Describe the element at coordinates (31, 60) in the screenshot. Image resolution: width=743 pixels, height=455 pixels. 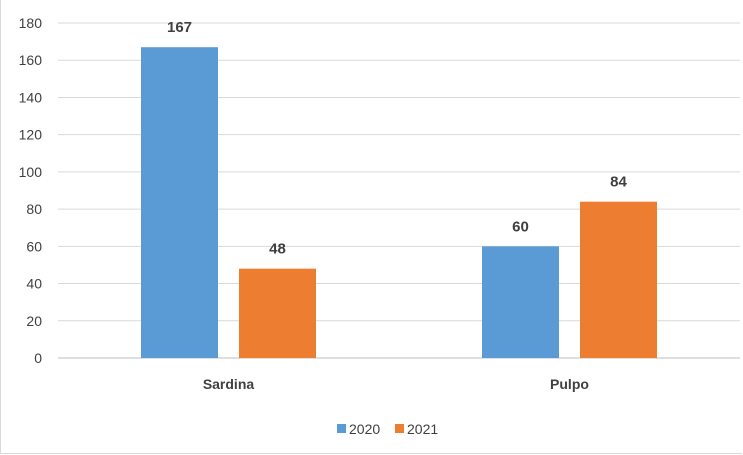
I see `y-tick-label: 160` at that location.